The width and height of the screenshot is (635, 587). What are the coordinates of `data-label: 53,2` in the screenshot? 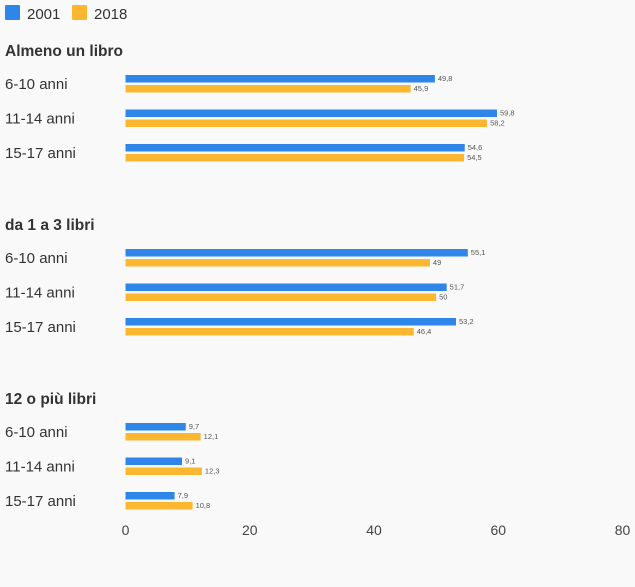 It's located at (466, 321).